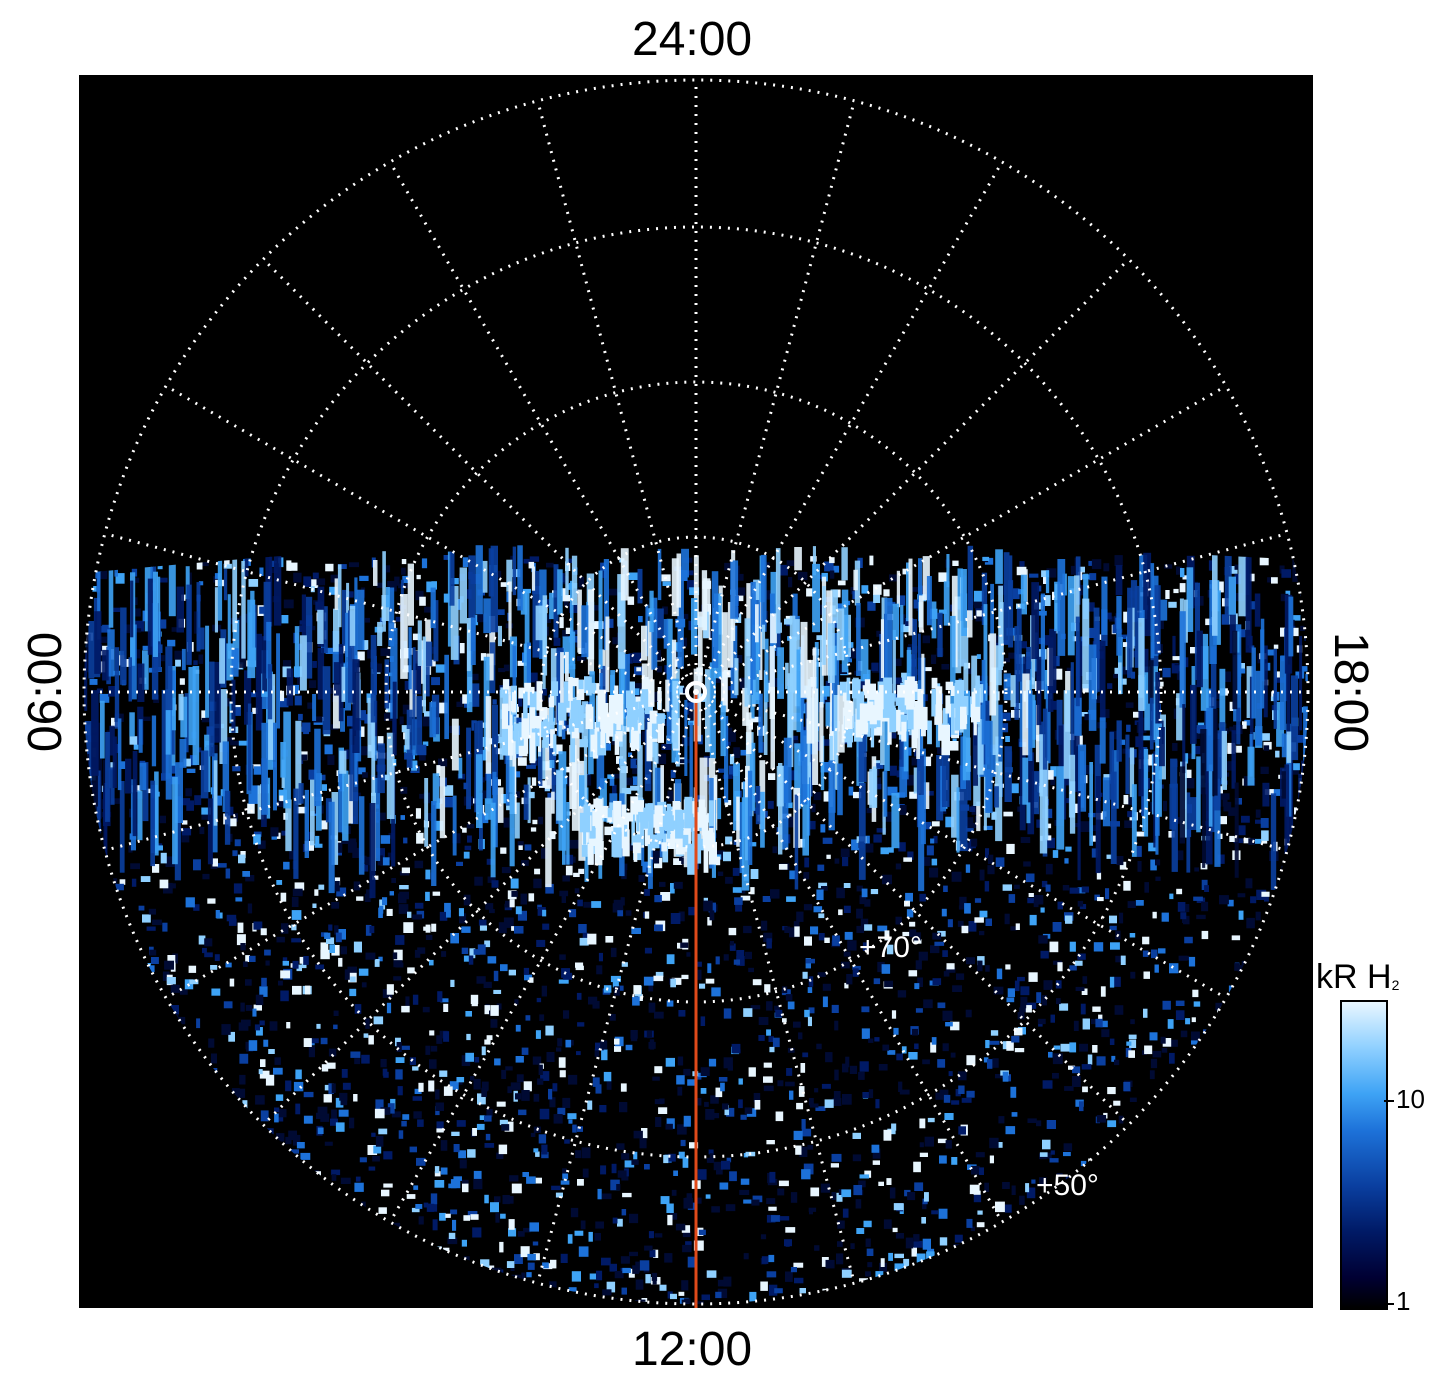  What do you see at coordinates (692, 1349) in the screenshot?
I see `time-label-12: 12:00` at bounding box center [692, 1349].